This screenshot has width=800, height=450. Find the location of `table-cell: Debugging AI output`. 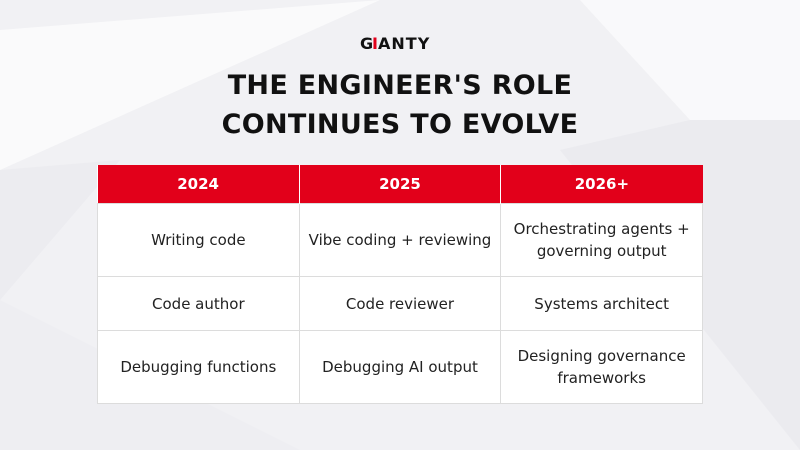

table-cell: Debugging AI output is located at coordinates (400, 367).